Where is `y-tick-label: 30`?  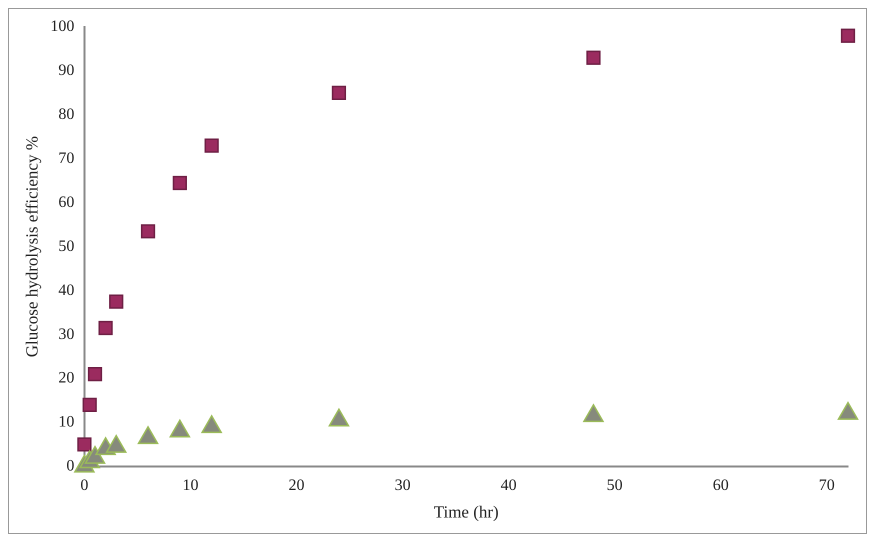
y-tick-label: 30 is located at coordinates (66, 334).